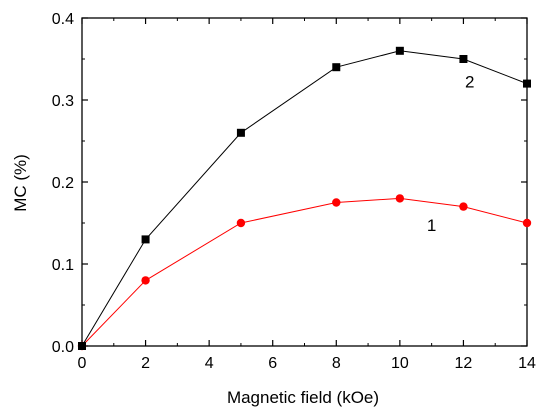  What do you see at coordinates (464, 363) in the screenshot?
I see `x-tick-label: 12` at bounding box center [464, 363].